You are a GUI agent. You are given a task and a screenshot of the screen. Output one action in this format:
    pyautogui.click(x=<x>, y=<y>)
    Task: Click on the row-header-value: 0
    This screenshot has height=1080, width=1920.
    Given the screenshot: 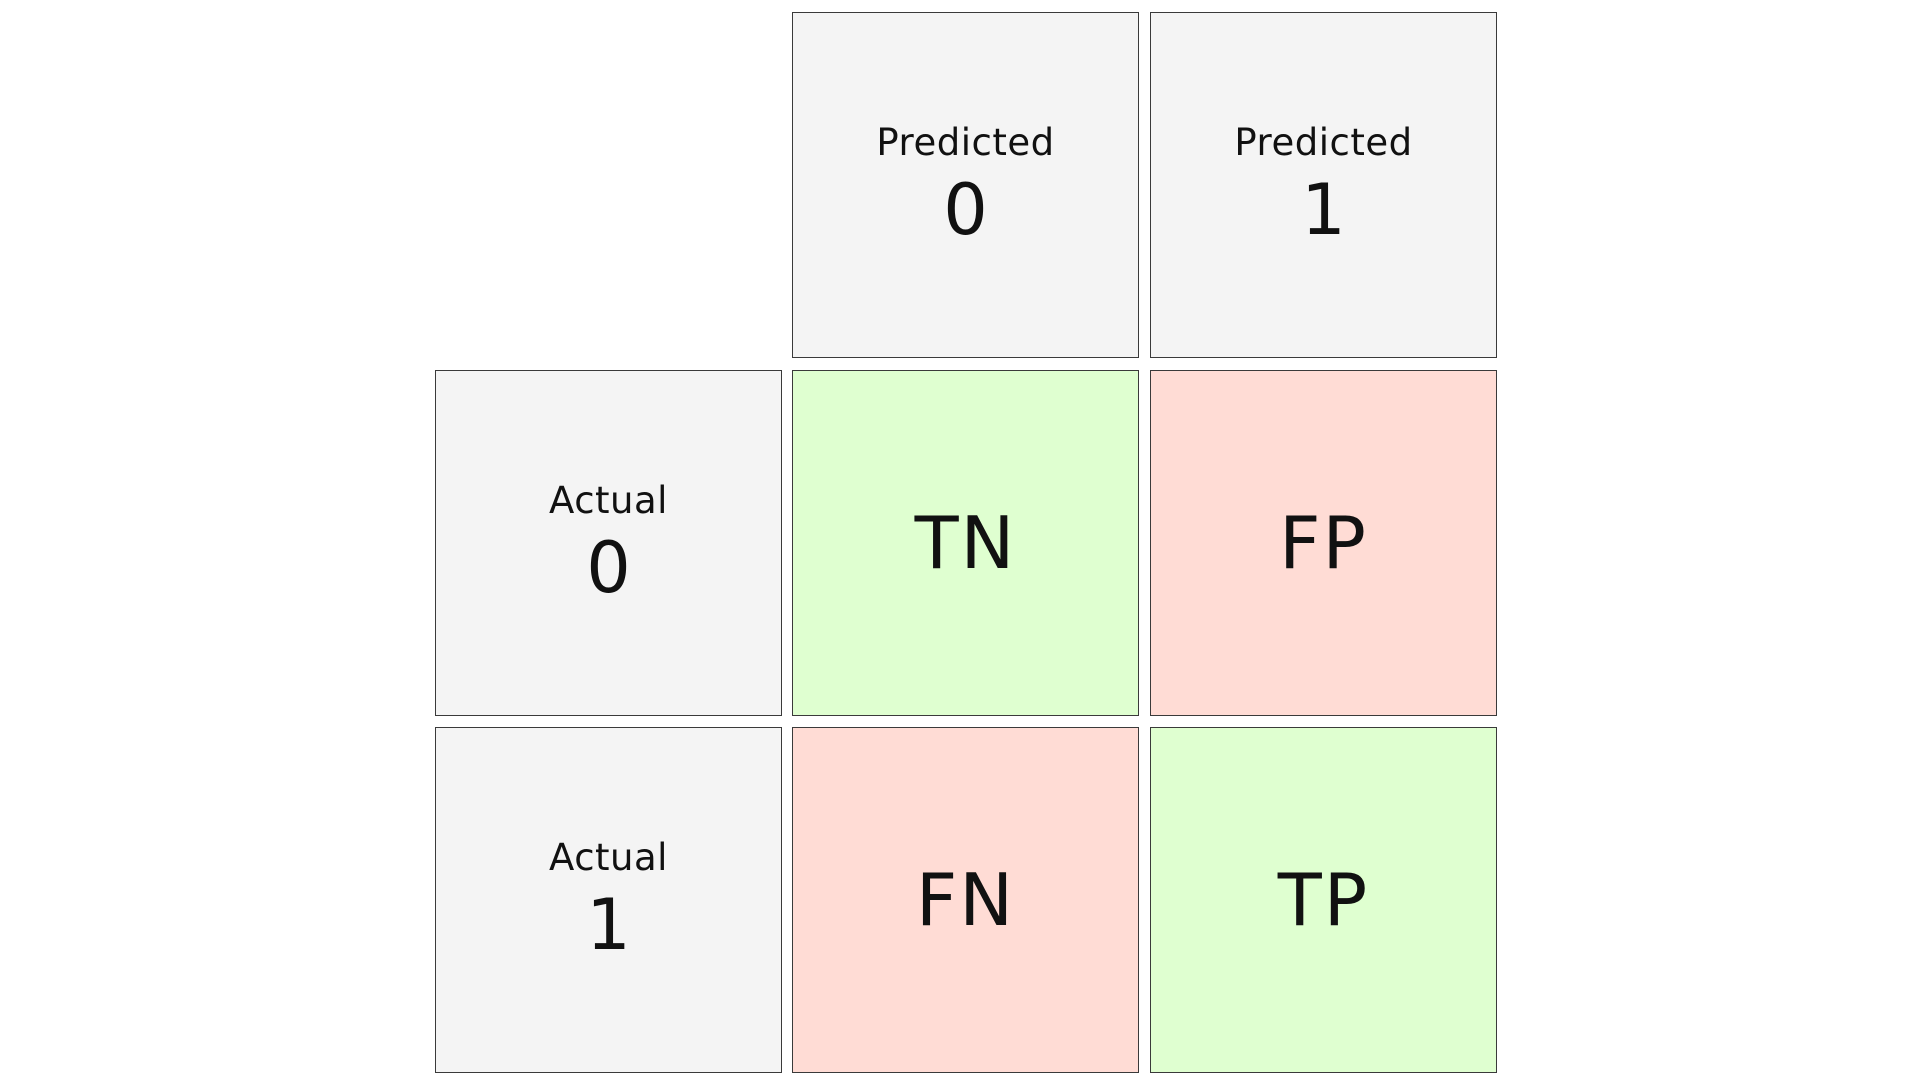 What is the action you would take?
    pyautogui.click(x=608, y=567)
    